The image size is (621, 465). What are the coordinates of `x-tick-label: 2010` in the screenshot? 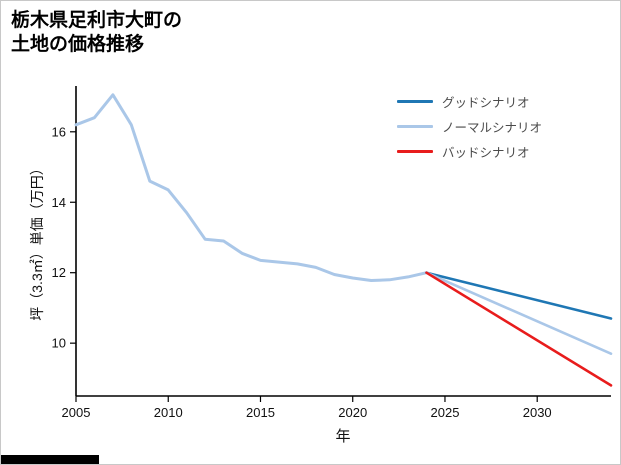 It's located at (168, 412).